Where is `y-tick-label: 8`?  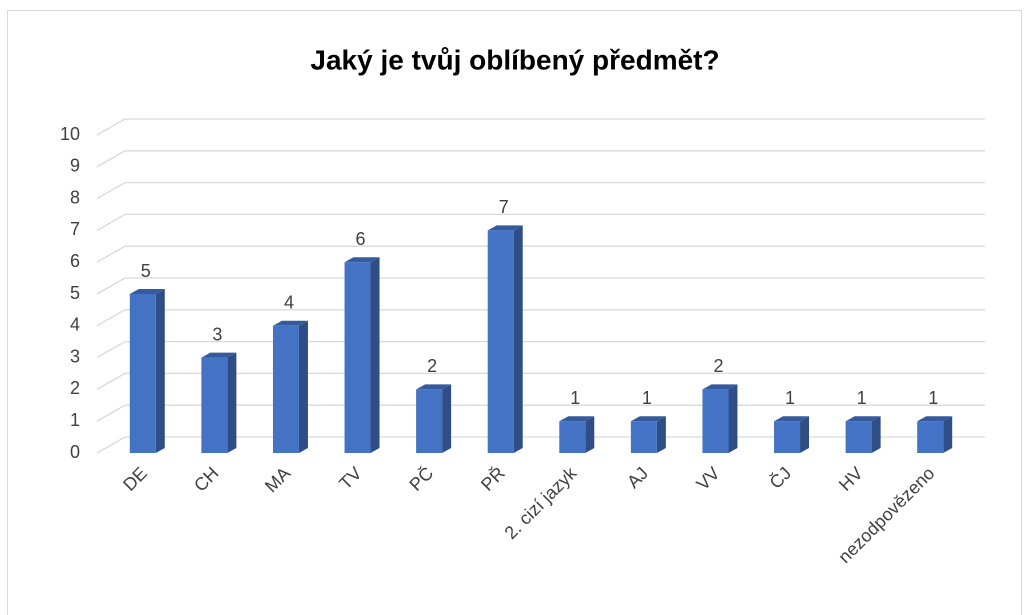 y-tick-label: 8 is located at coordinates (75, 197).